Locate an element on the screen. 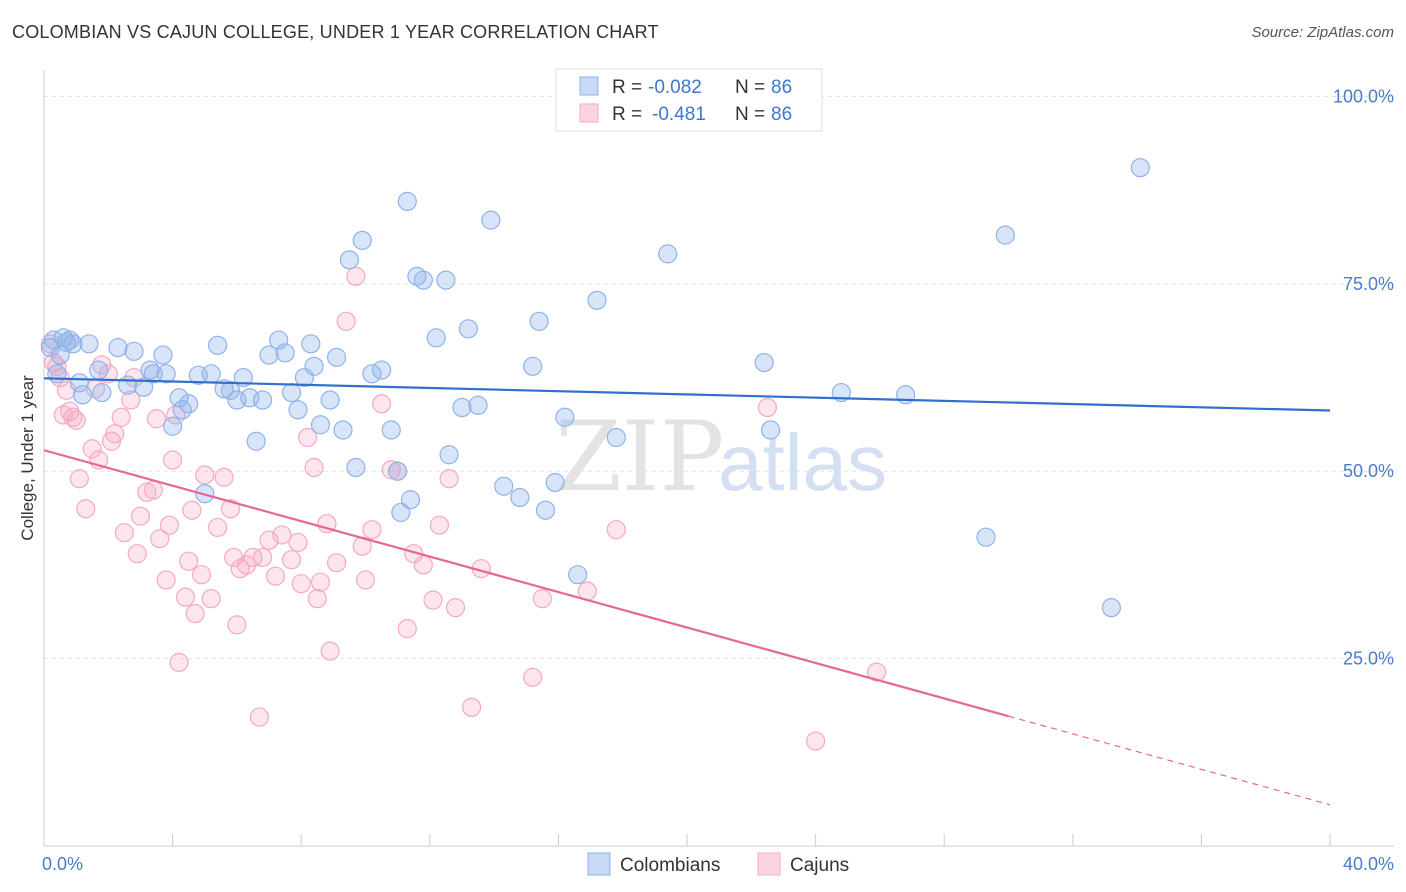 This screenshot has width=1406, height=892. bottom-legend: Colombians Cajuns is located at coordinates (718, 864).